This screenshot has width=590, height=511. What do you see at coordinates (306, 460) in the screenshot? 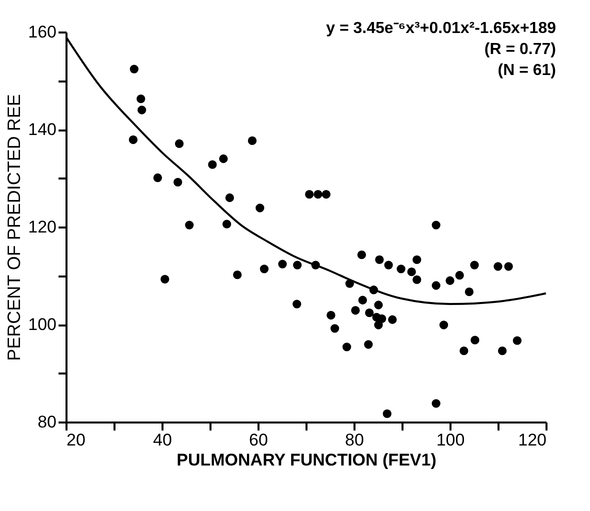
I see `x-axis-title: PULMONARY FUNCTION (FEV1)` at bounding box center [306, 460].